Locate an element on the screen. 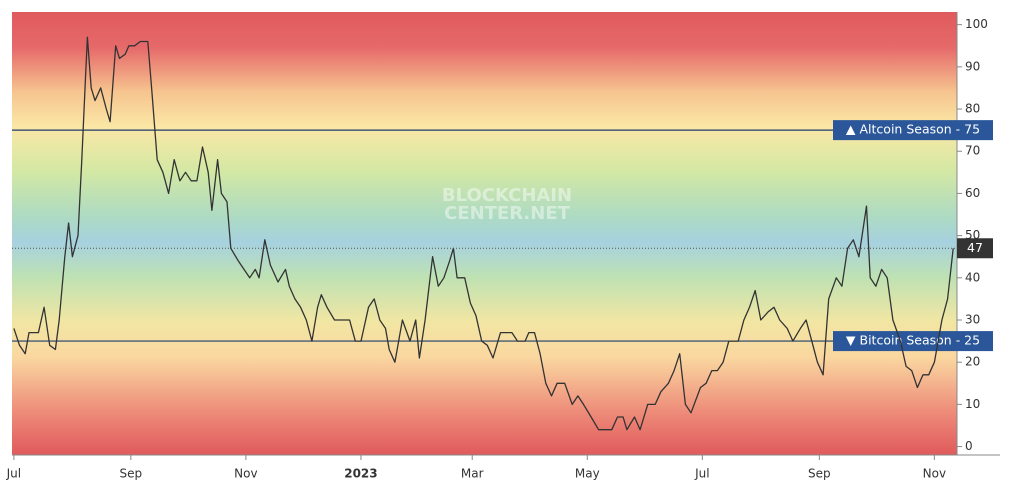 This screenshot has width=1012, height=499. y-tick-label: 0 is located at coordinates (969, 446).